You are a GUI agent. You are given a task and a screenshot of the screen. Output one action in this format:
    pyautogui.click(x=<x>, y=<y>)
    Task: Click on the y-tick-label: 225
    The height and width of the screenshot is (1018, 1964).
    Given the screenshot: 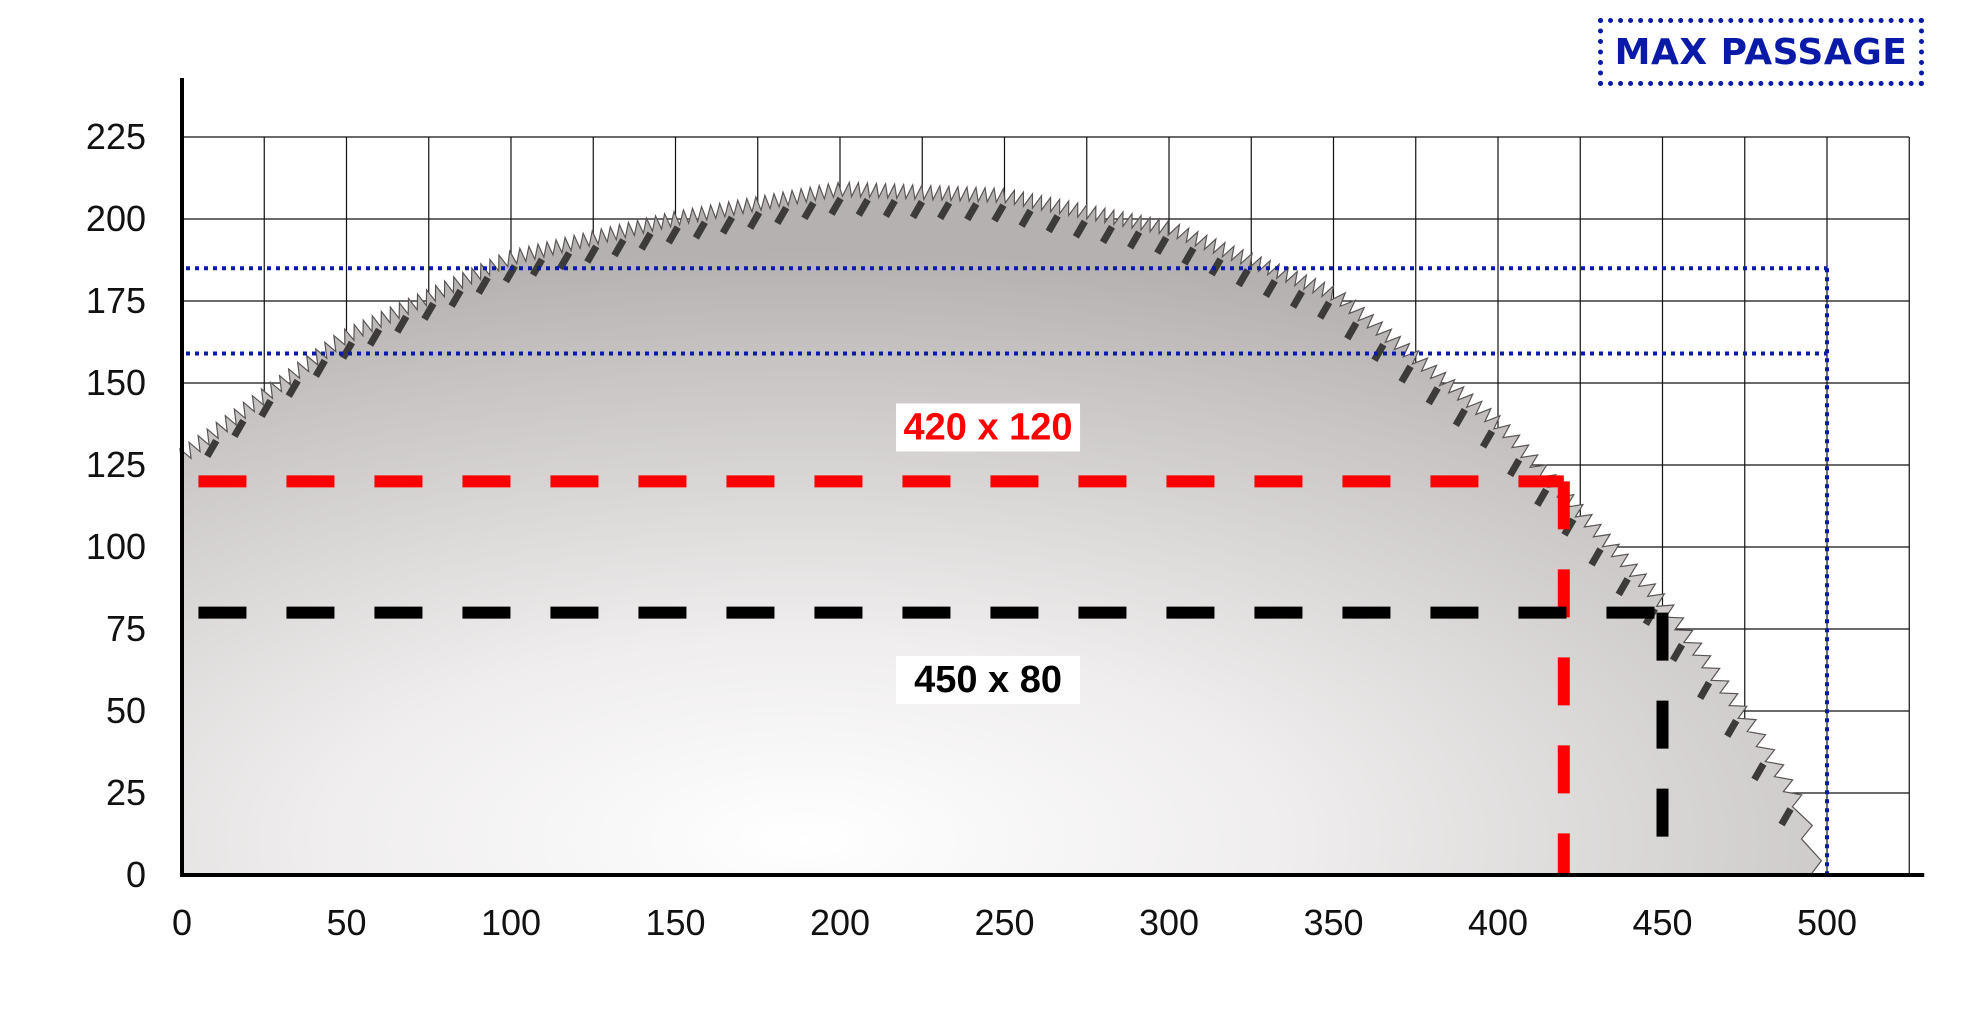 What is the action you would take?
    pyautogui.click(x=116, y=136)
    